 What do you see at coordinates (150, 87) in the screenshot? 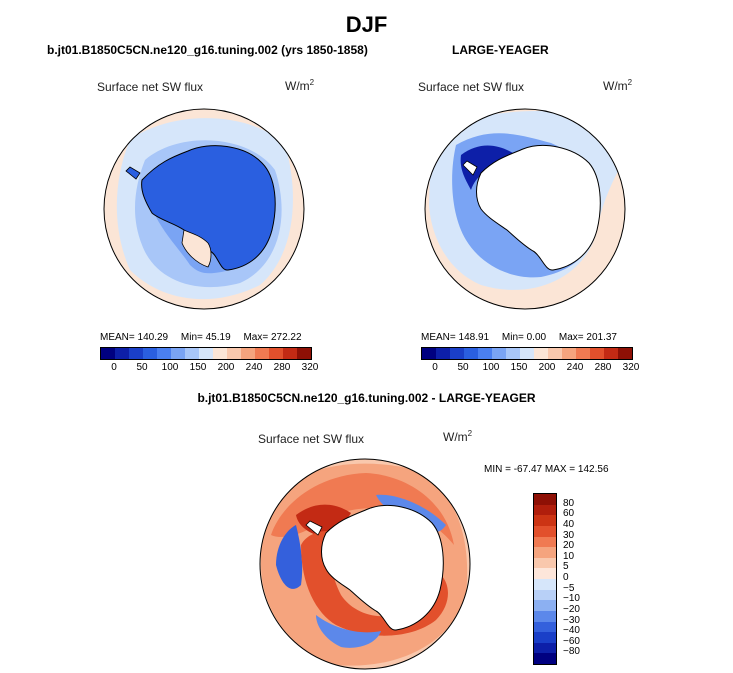
I see `panel-1-title: Surface net SW flux` at bounding box center [150, 87].